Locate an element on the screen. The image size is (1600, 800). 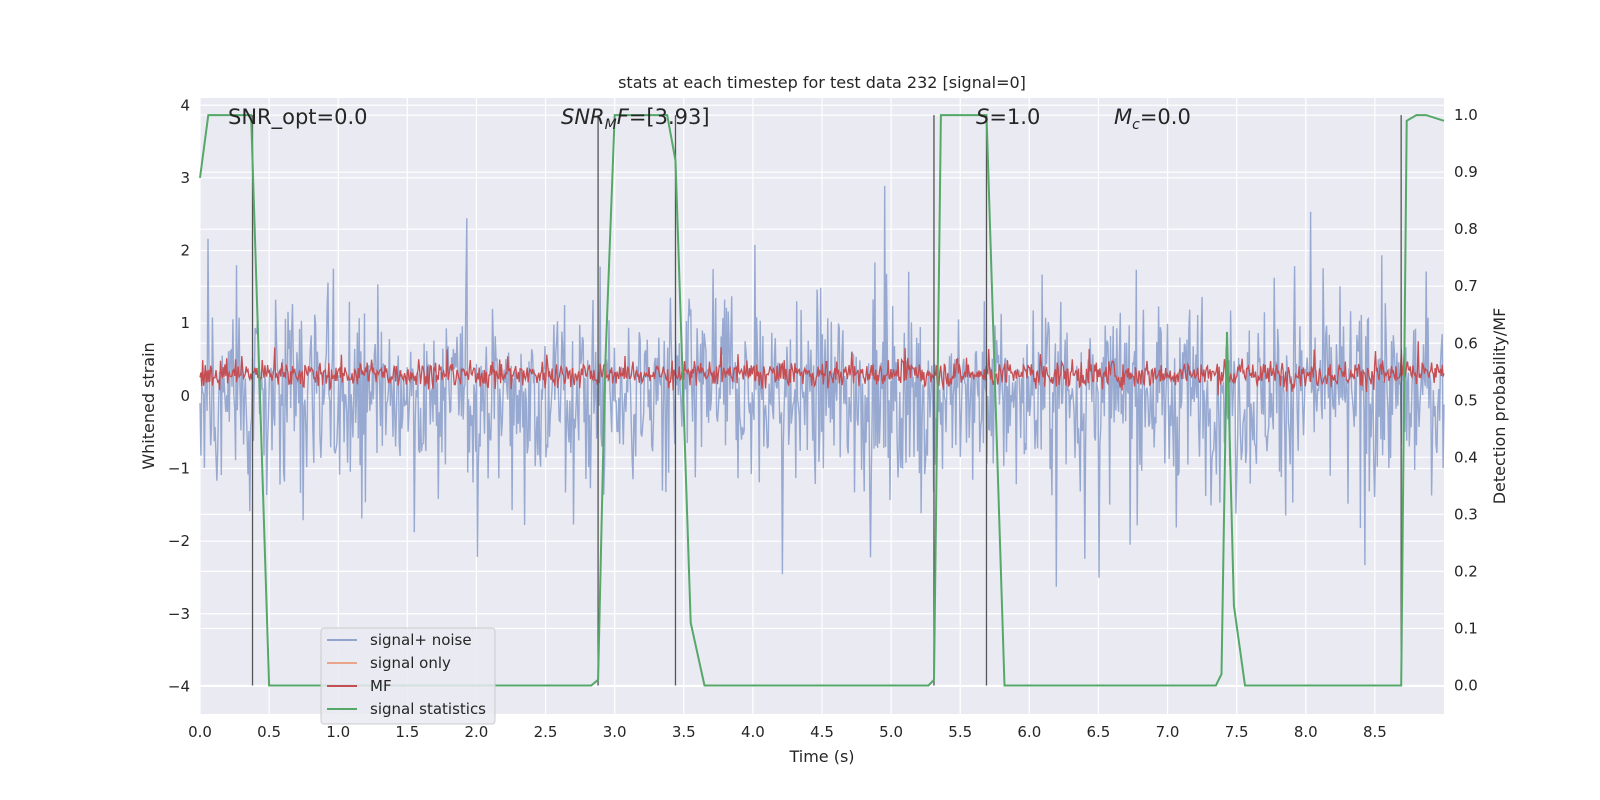
x-tick-label: 5.5 is located at coordinates (960, 732).